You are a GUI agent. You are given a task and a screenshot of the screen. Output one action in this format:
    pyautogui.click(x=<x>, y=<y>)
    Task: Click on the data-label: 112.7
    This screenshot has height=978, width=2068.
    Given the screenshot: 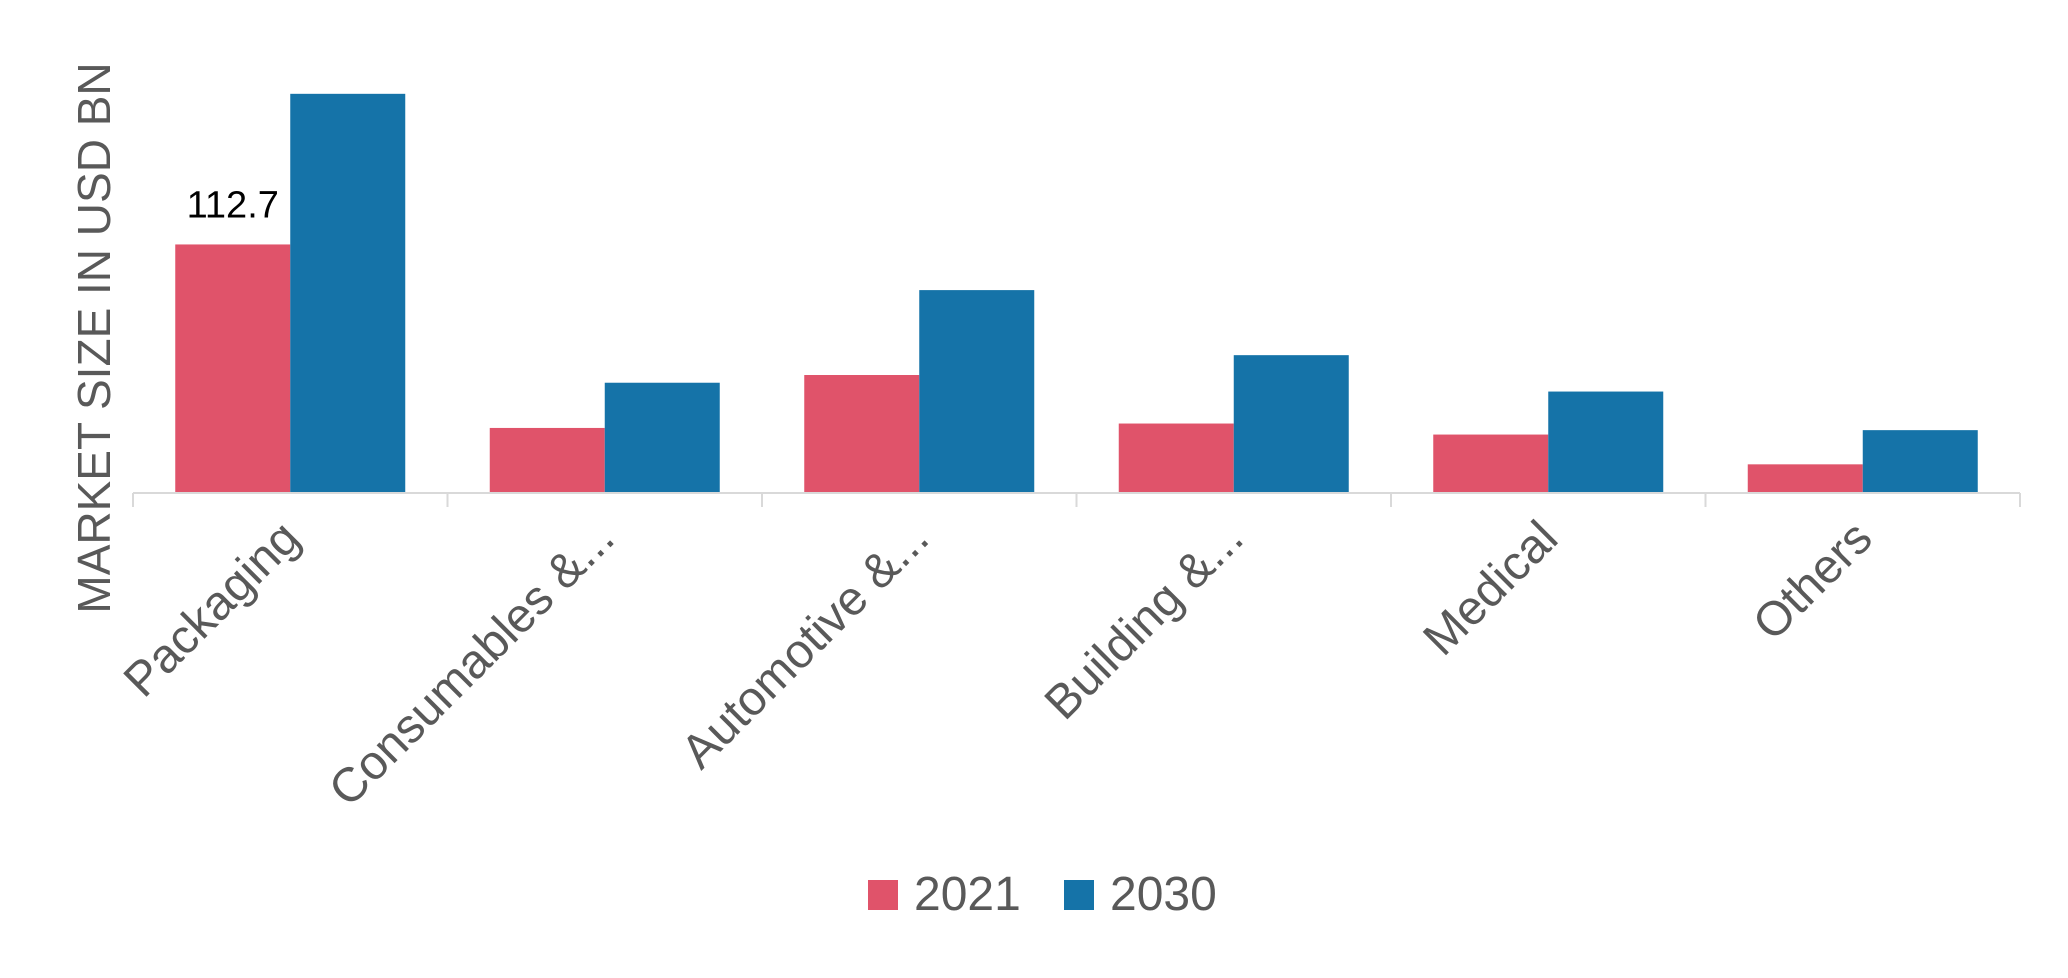 What is the action you would take?
    pyautogui.click(x=233, y=205)
    